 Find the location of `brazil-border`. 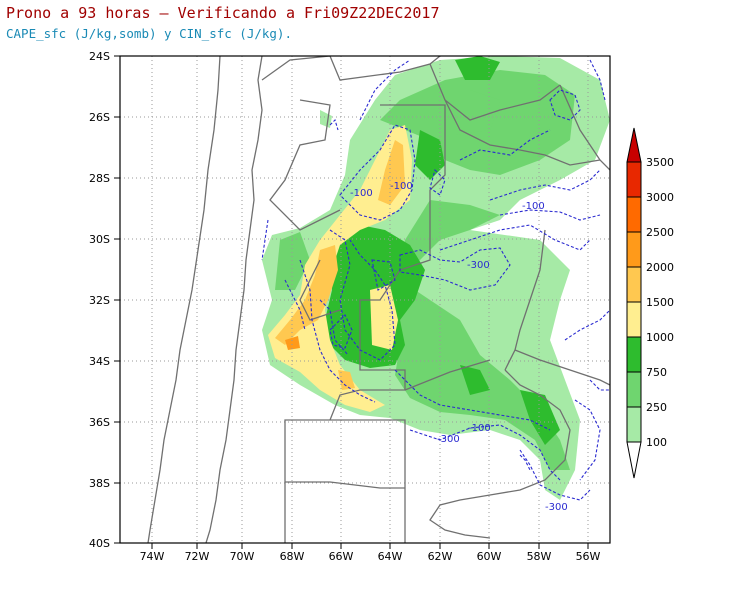

brazil-border is located at coordinates (584, 127).